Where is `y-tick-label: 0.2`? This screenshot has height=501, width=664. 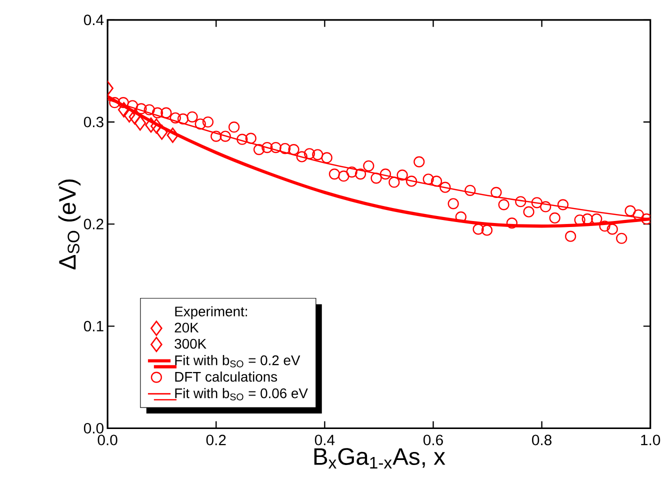 y-tick-label: 0.2 is located at coordinates (94, 224).